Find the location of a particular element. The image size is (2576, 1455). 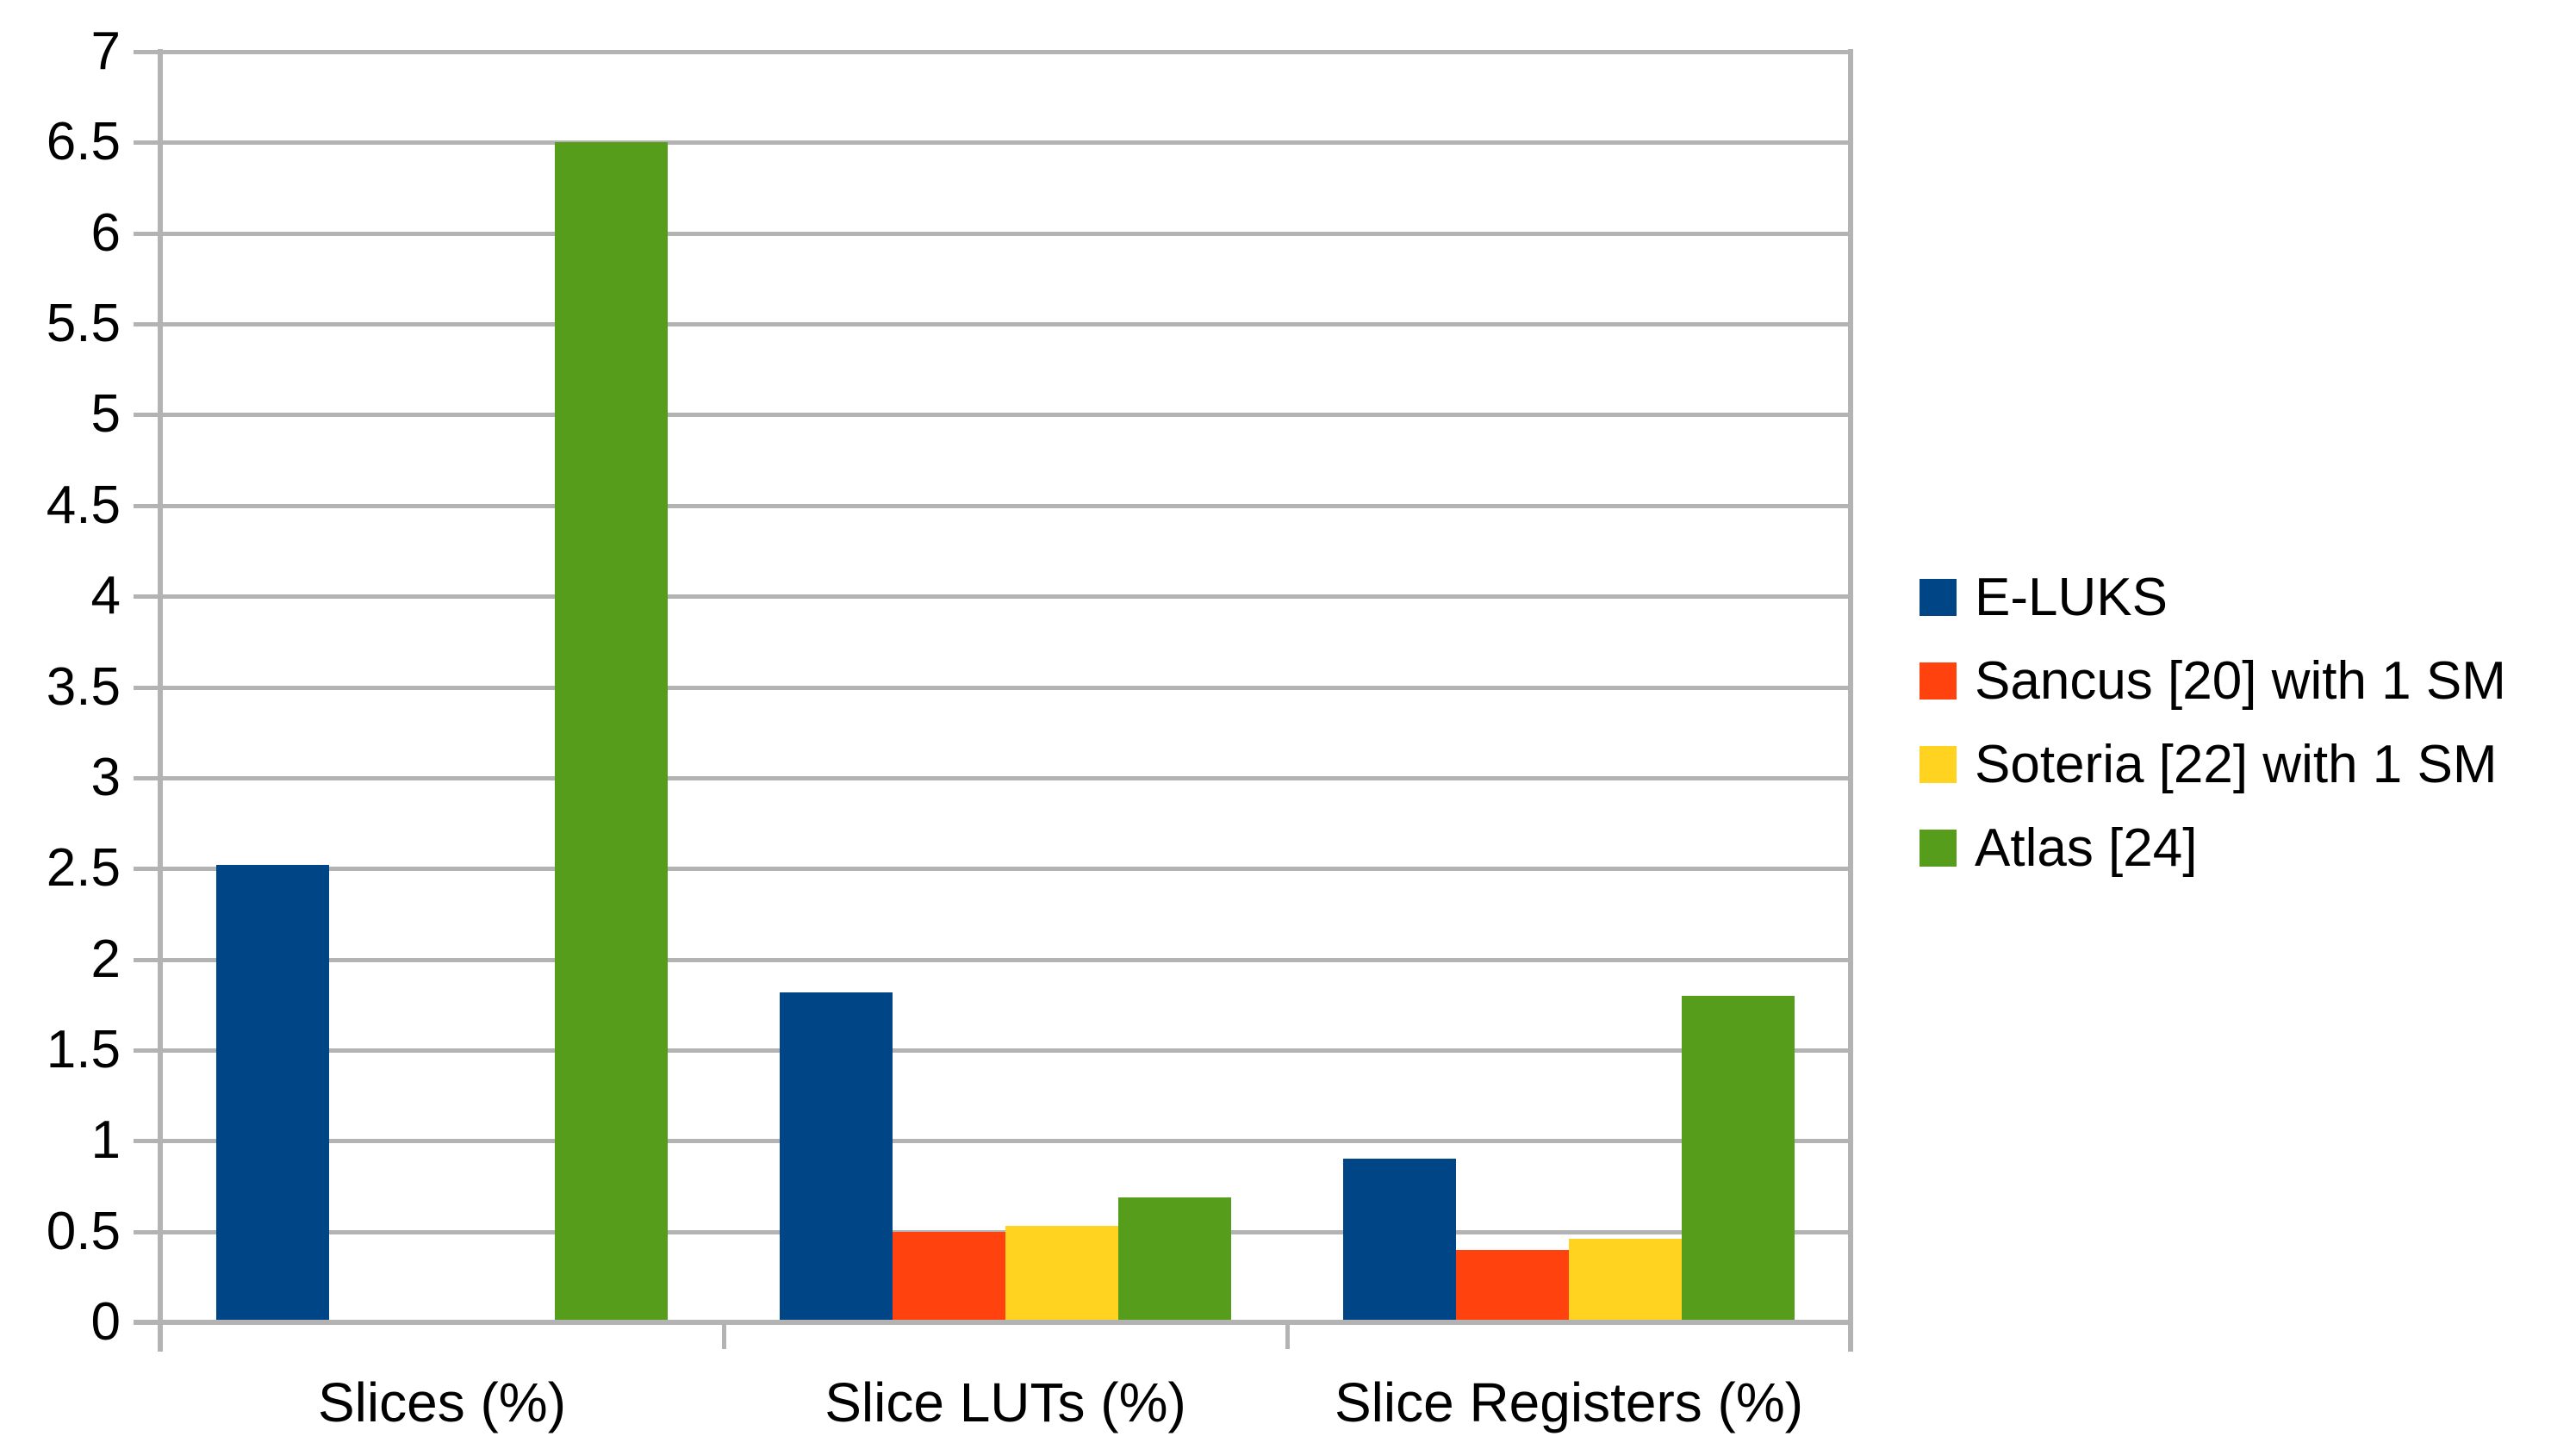

y-axis-line is located at coordinates (160, 700).